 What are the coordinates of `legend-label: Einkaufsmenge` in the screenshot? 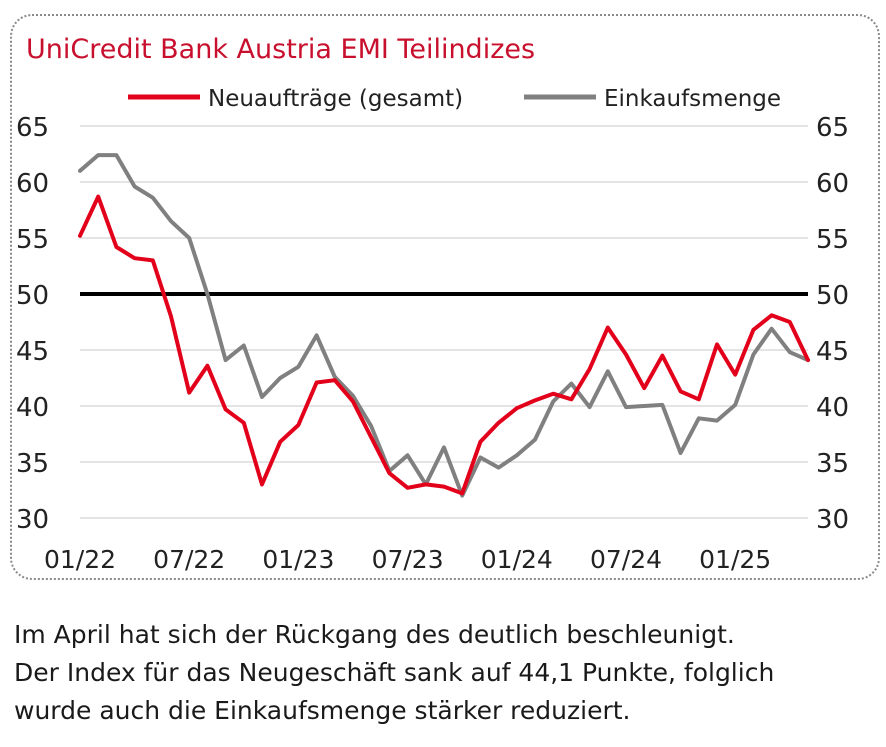 It's located at (692, 99).